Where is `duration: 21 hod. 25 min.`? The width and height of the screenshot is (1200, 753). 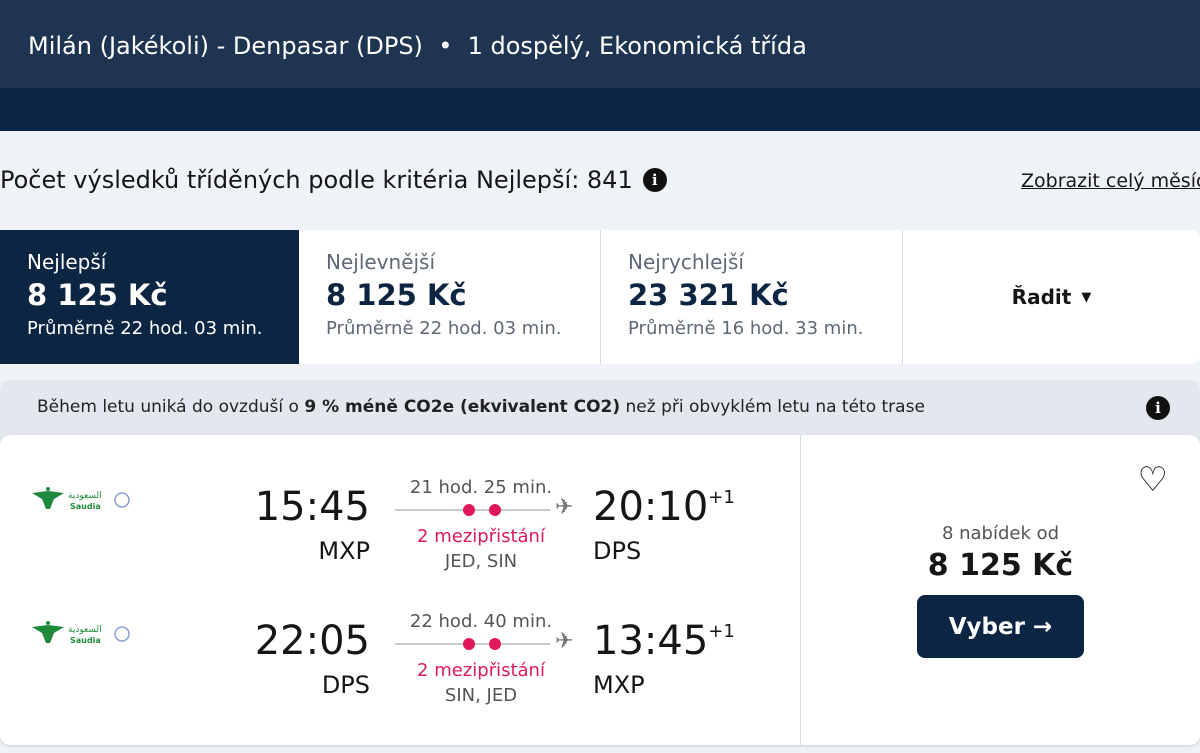
duration: 21 hod. 25 min. is located at coordinates (481, 487).